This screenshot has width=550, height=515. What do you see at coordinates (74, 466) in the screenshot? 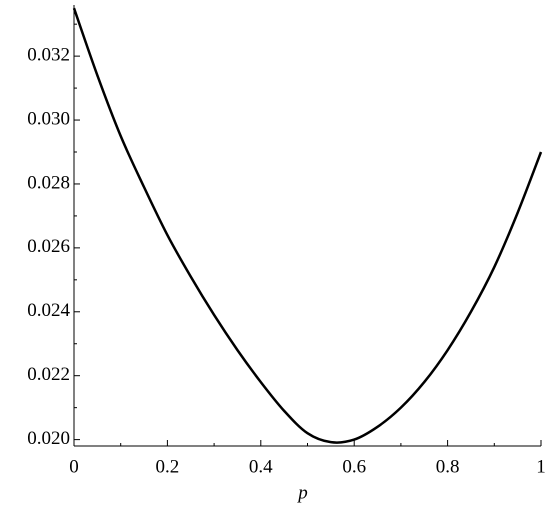
I see `x-tick-label: 0` at bounding box center [74, 466].